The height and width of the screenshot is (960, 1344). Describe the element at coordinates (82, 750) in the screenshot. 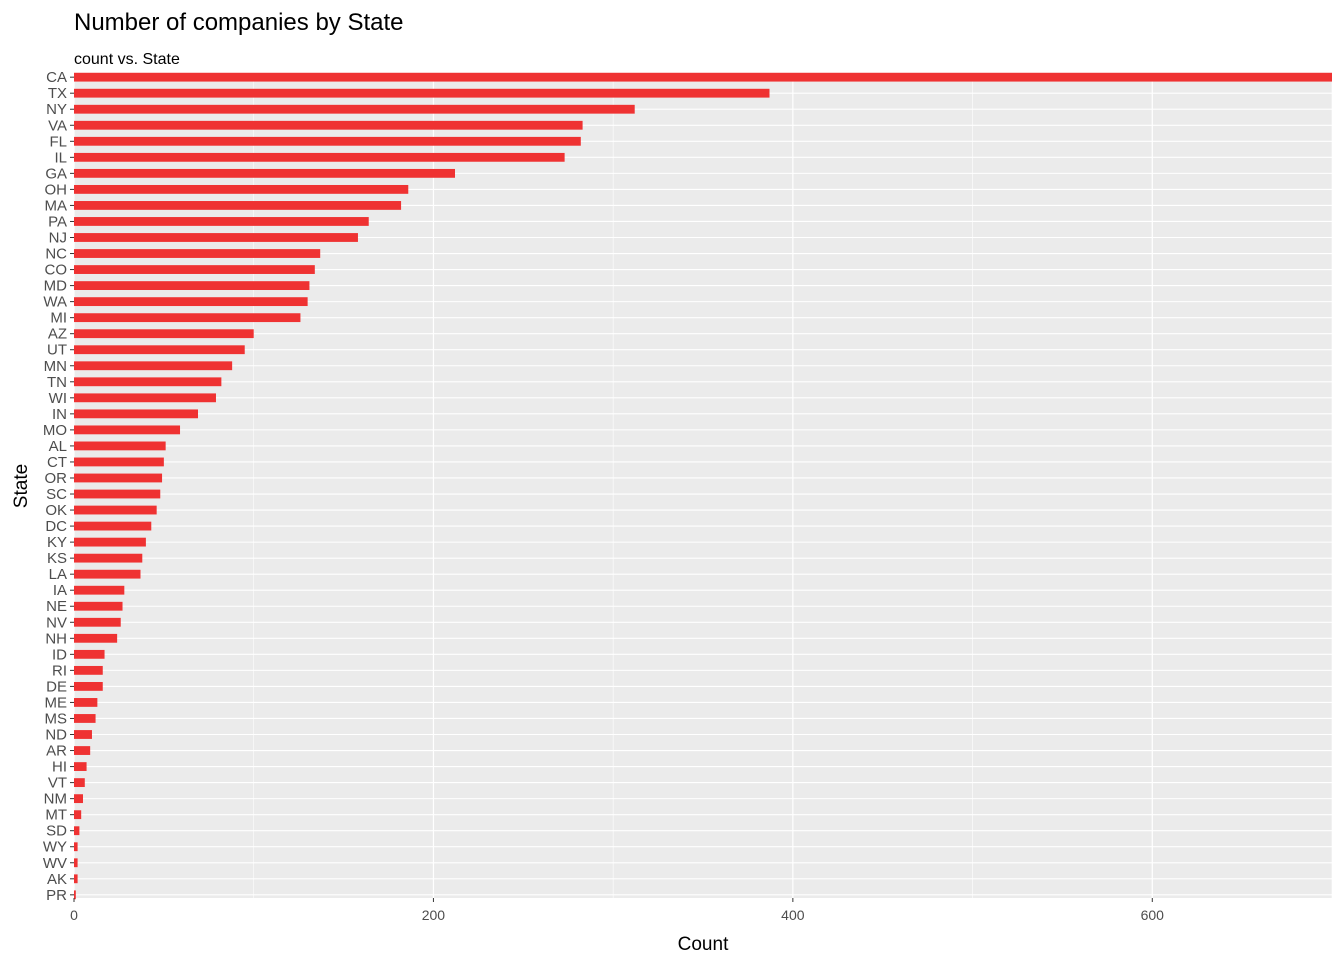

I see `bar-ar` at that location.